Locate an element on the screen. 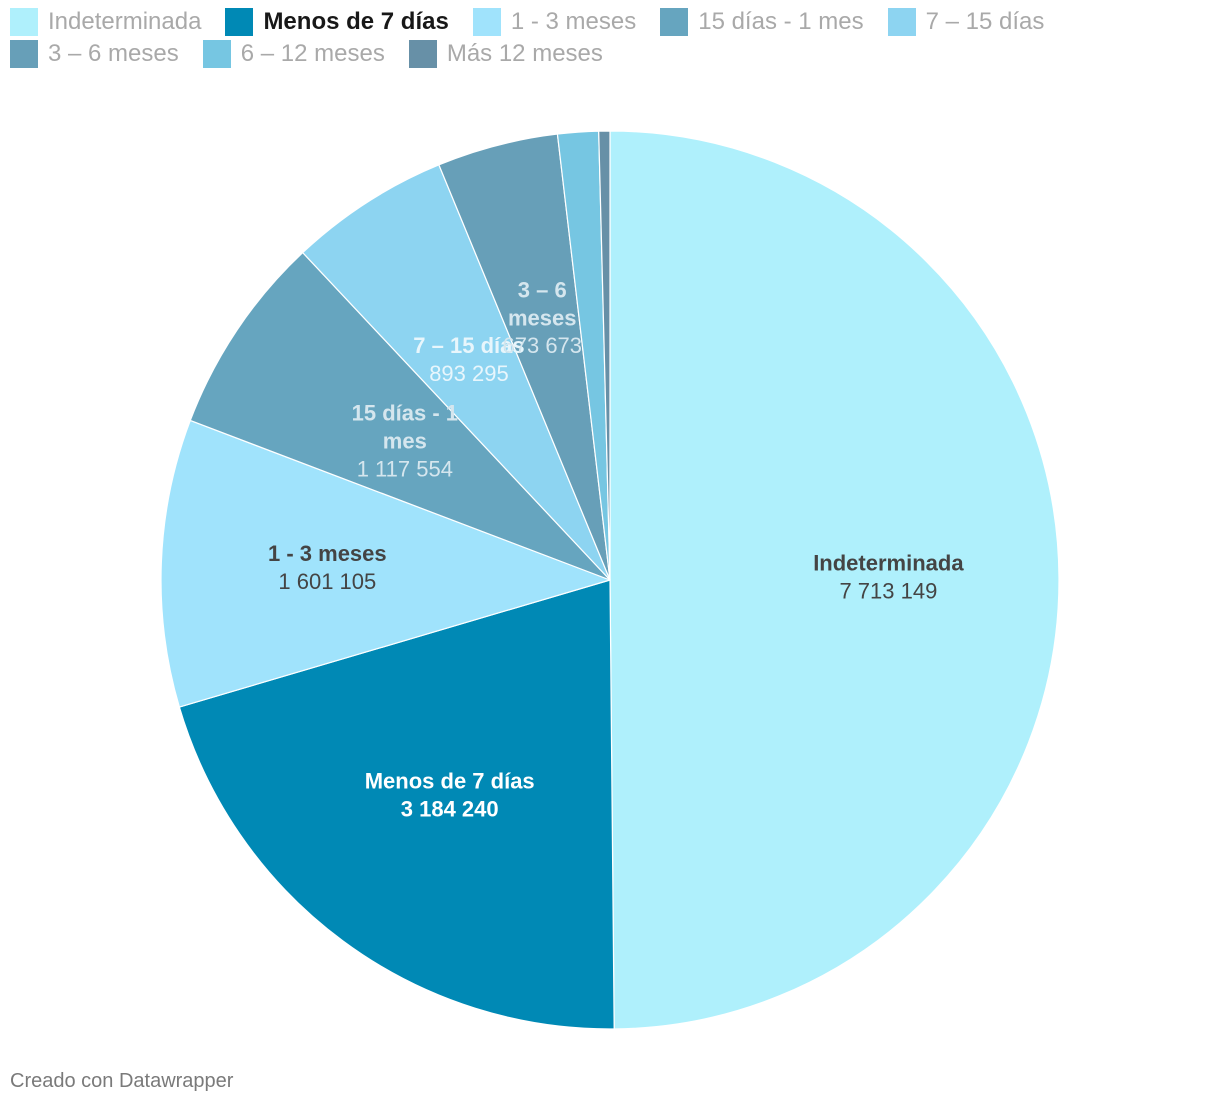  legend-label: 6 – 12 meses is located at coordinates (312, 53).